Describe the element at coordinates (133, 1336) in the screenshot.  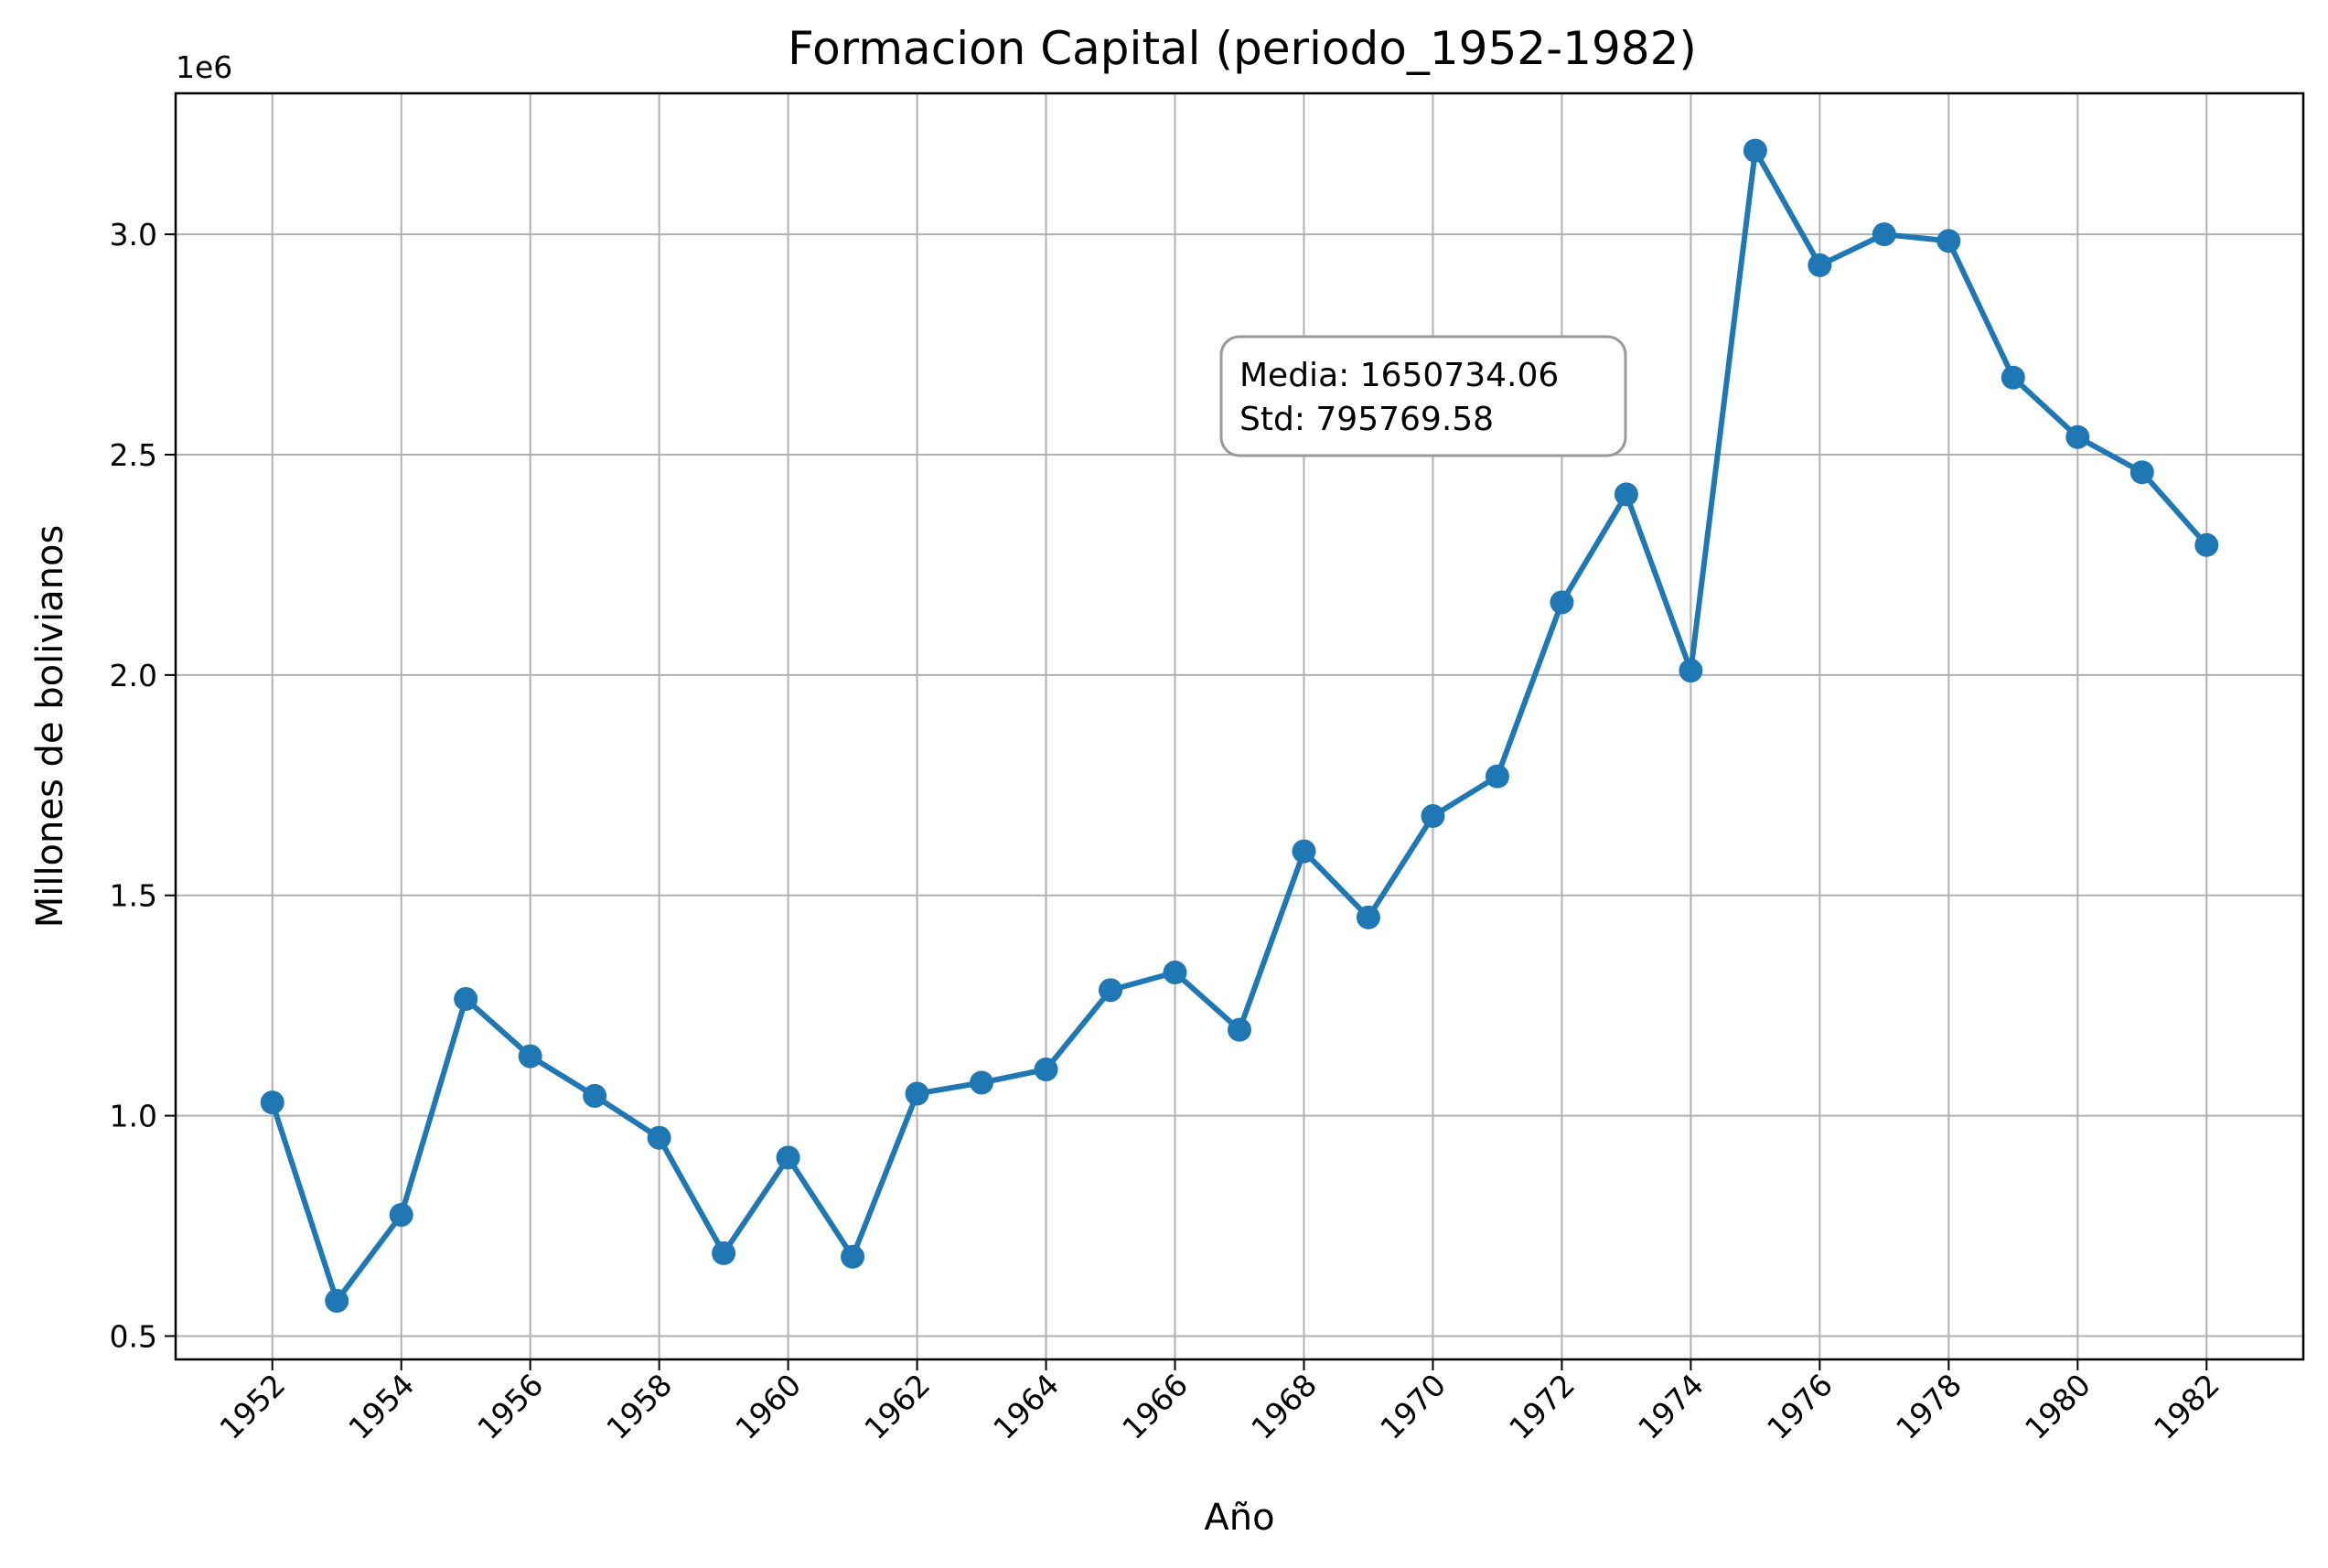
I see `y-tick-label: 0.5` at that location.